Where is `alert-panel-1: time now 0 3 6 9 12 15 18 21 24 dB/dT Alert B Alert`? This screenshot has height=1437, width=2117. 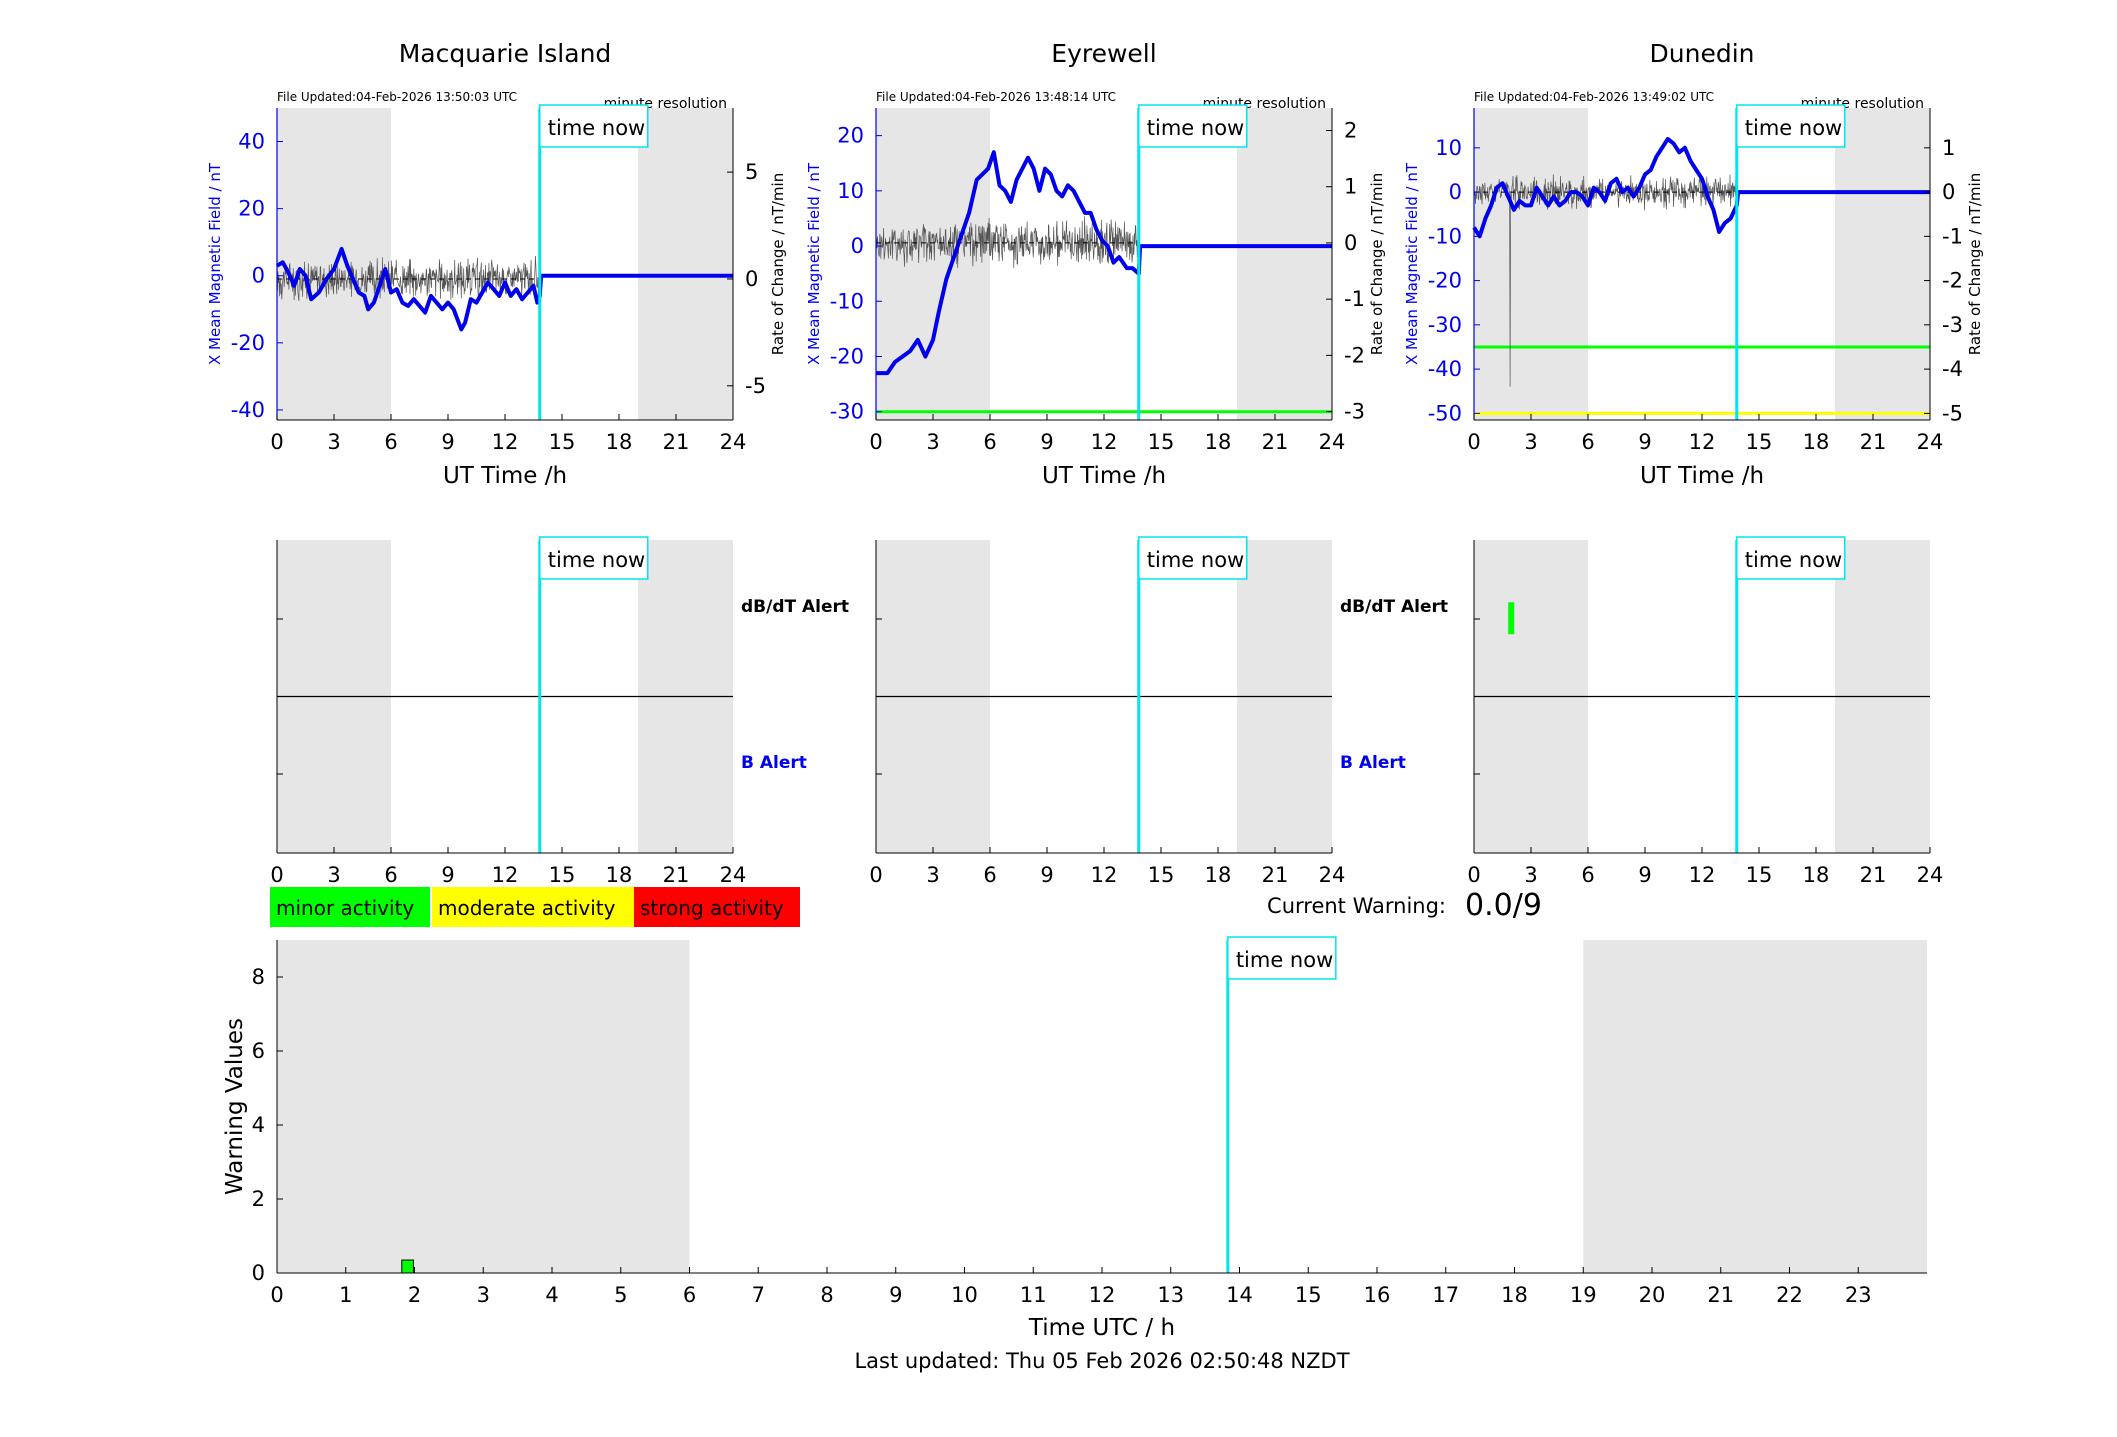 alert-panel-1: time now 0 3 6 9 12 15 18 21 24 dB/dT Alert B Alert is located at coordinates (559, 711).